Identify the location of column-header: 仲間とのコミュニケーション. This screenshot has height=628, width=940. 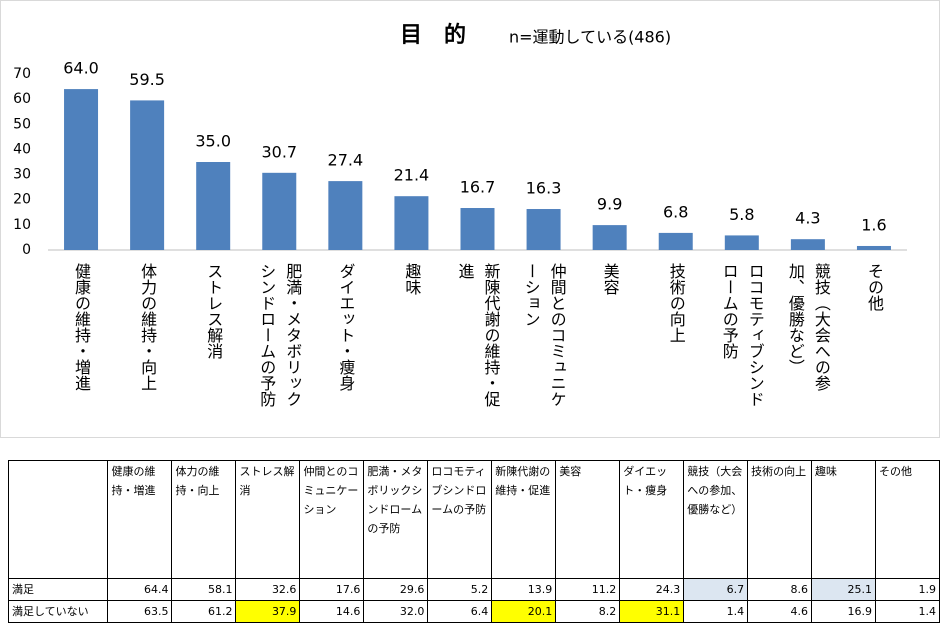
(332, 519).